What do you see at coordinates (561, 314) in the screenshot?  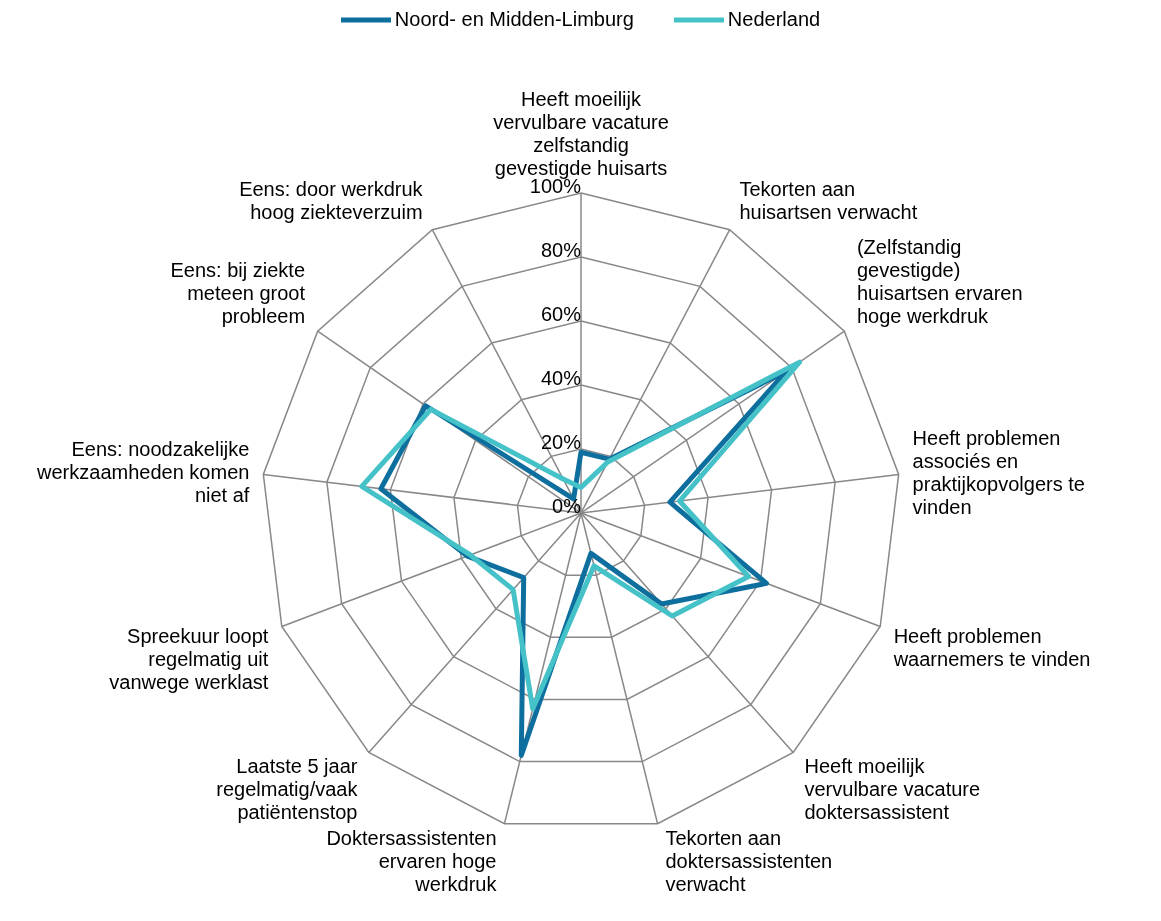 I see `y-tick-label: 60%` at bounding box center [561, 314].